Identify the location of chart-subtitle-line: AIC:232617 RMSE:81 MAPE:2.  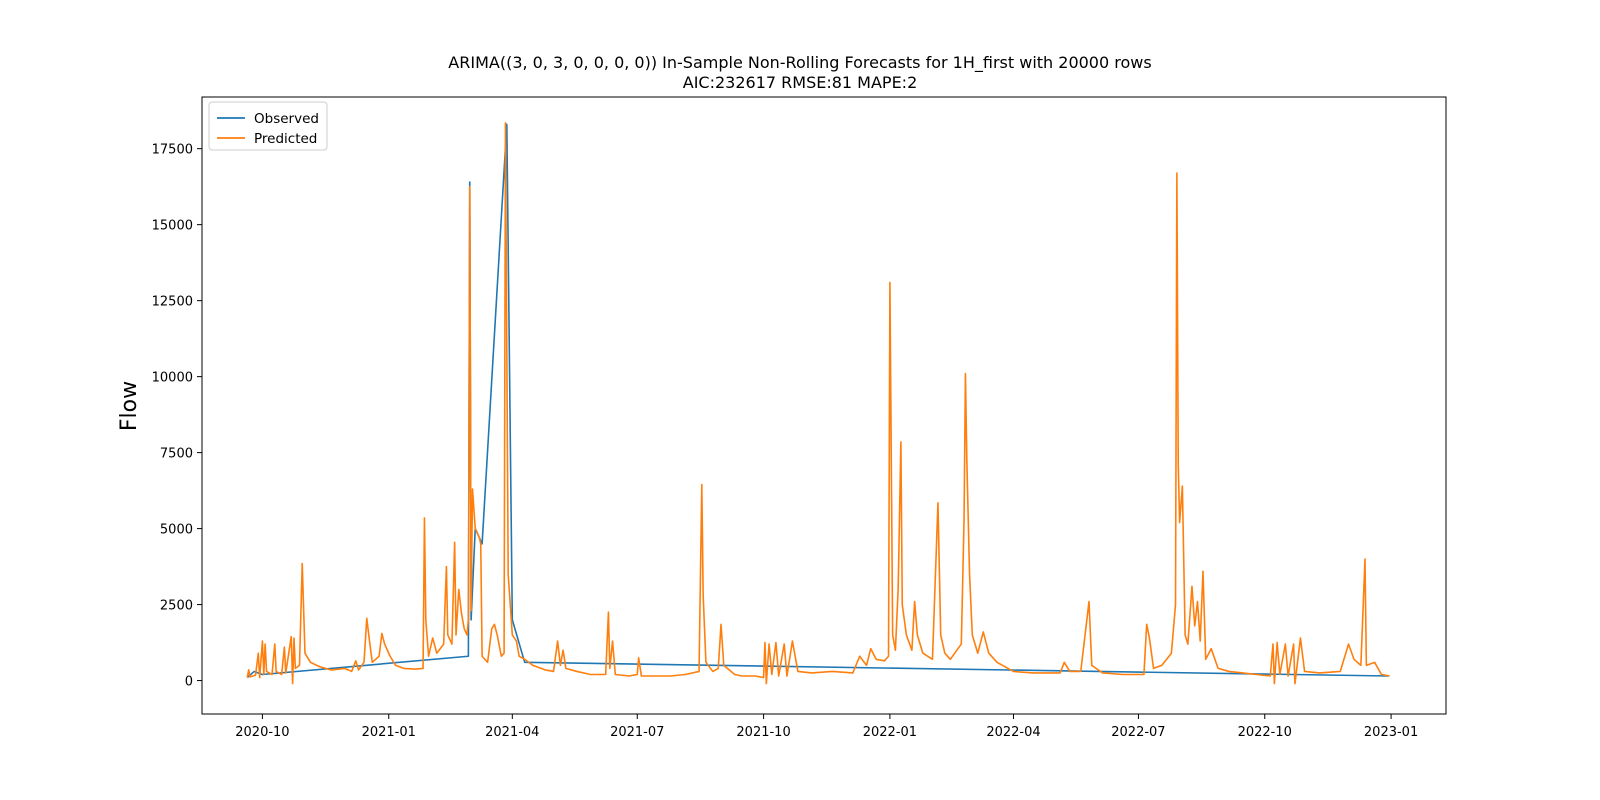
(800, 82).